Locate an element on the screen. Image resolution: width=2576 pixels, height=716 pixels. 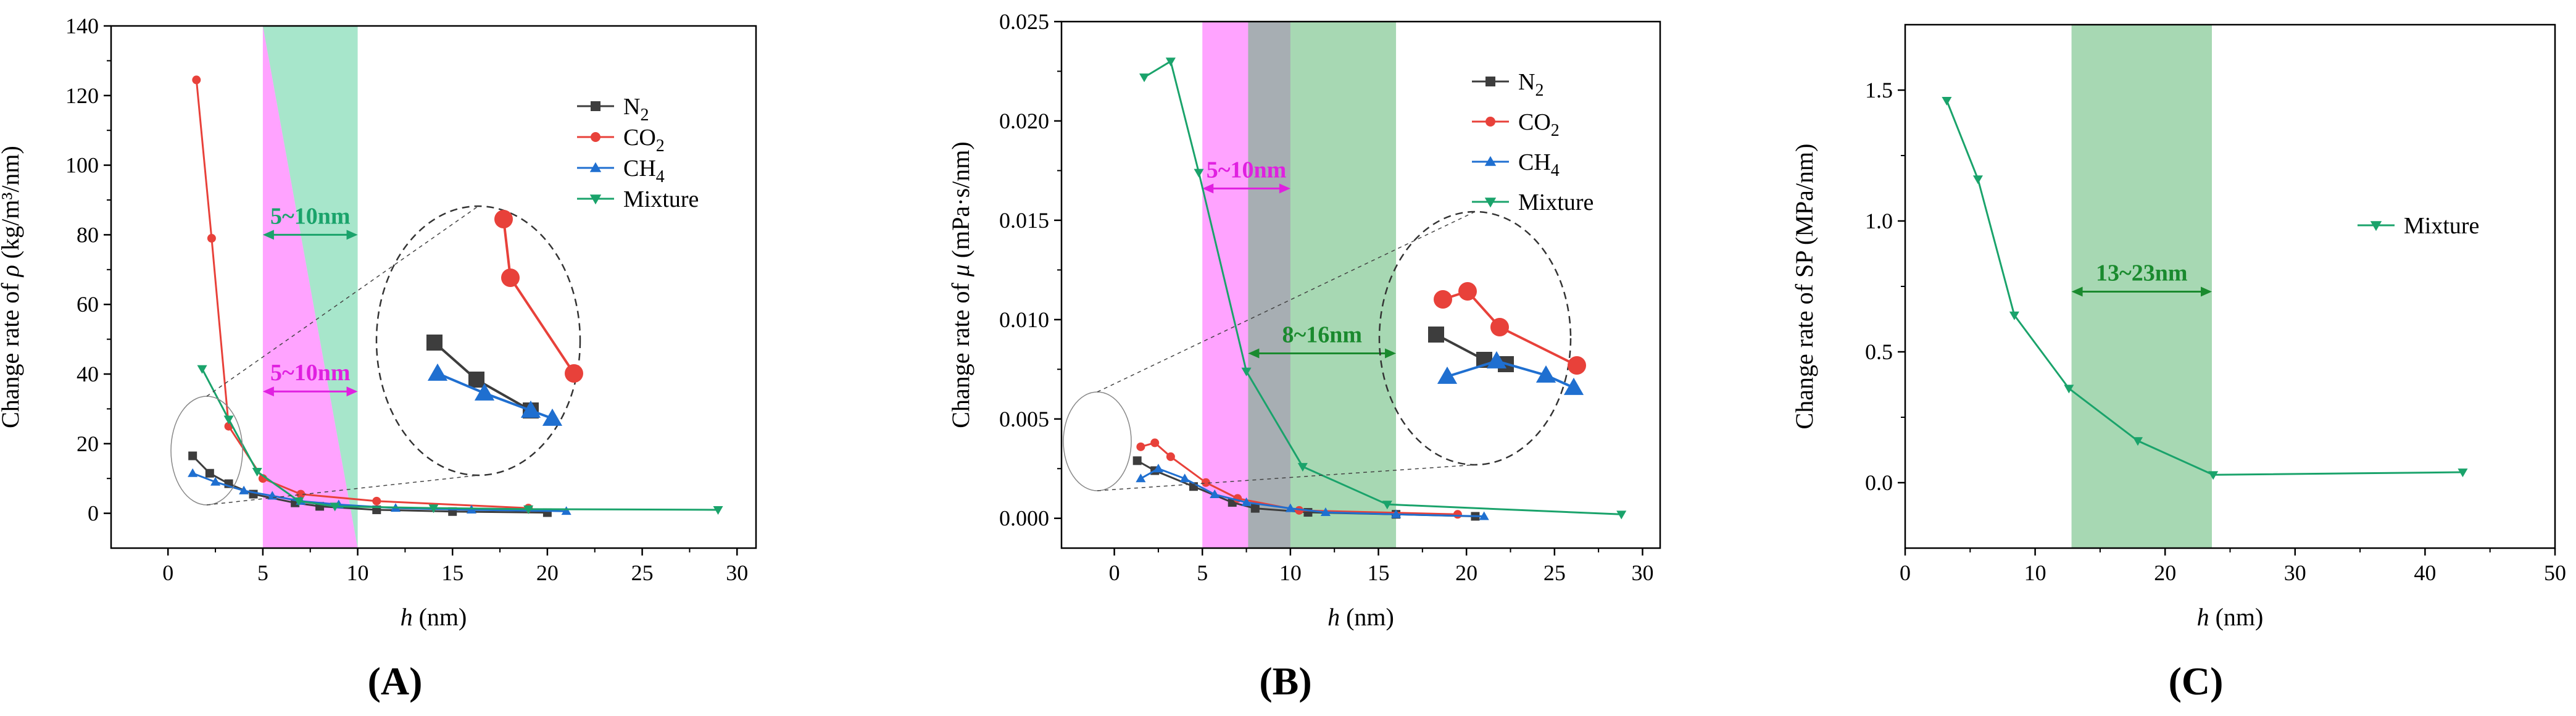
y-tick-label: 120 is located at coordinates (82, 95).